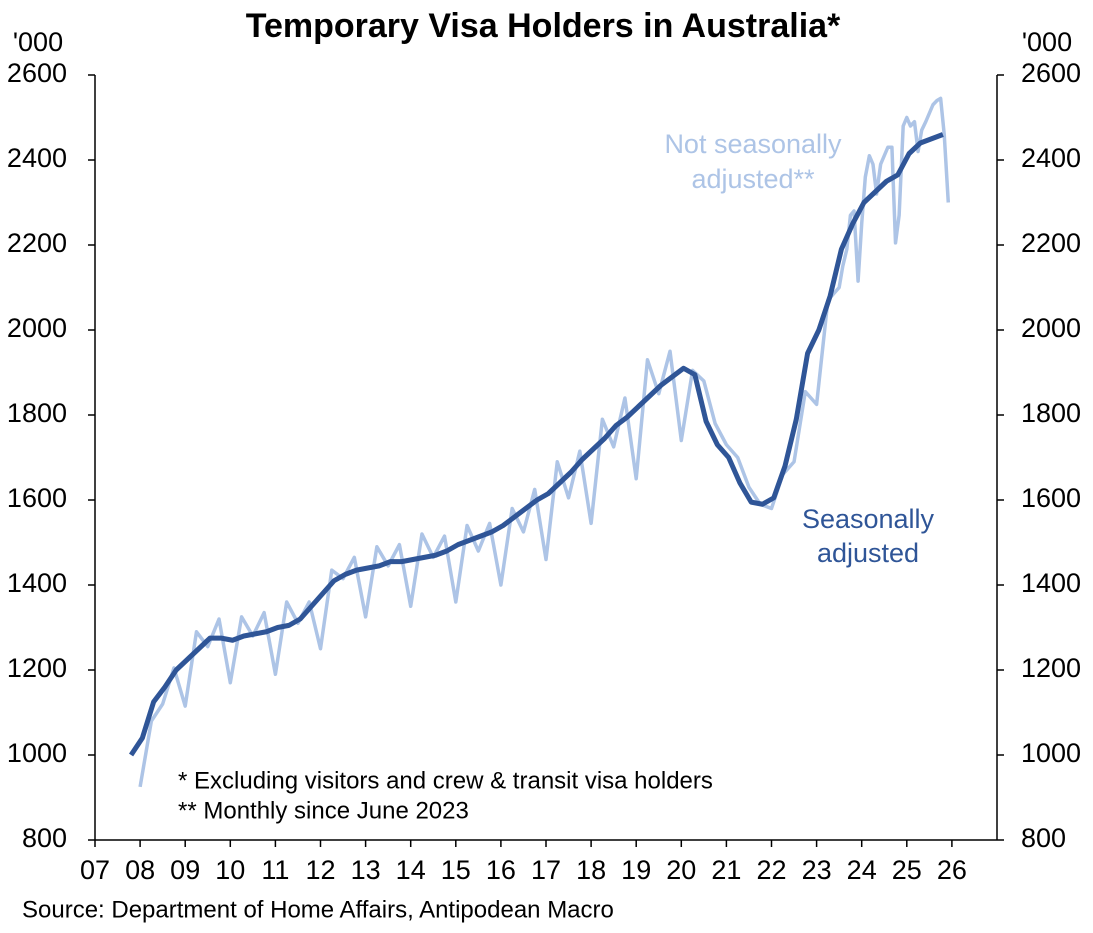 This screenshot has height=933, width=1093. Describe the element at coordinates (456, 870) in the screenshot. I see `x-tick-label: 15` at that location.